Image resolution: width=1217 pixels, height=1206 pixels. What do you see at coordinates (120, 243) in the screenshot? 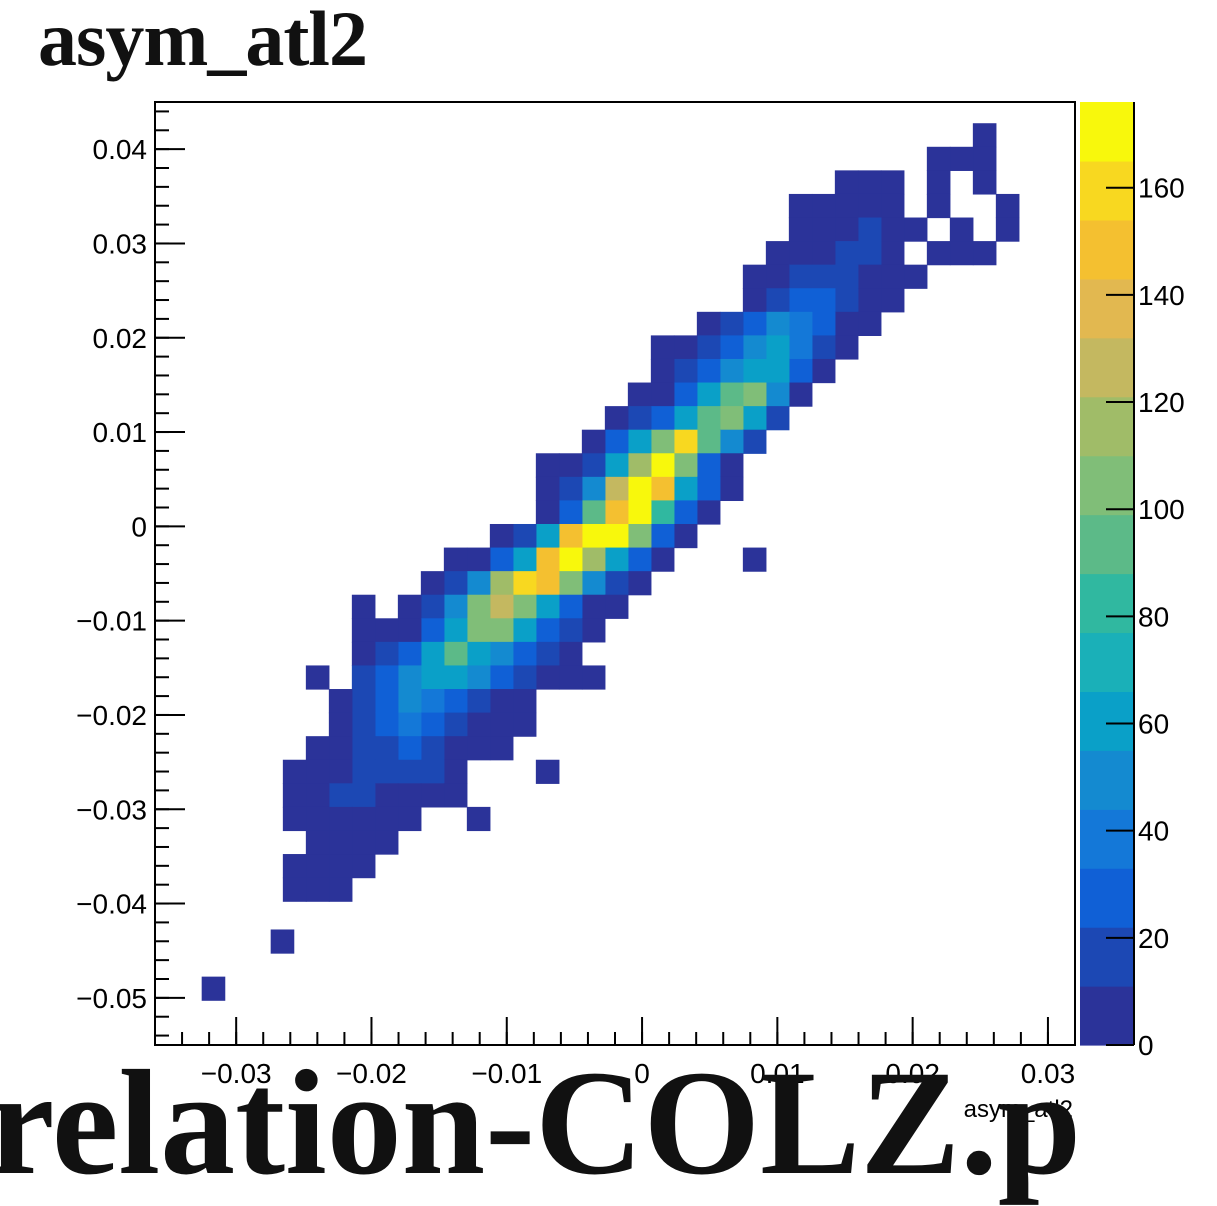
I see `y-tick-label: 0.03` at bounding box center [120, 243].